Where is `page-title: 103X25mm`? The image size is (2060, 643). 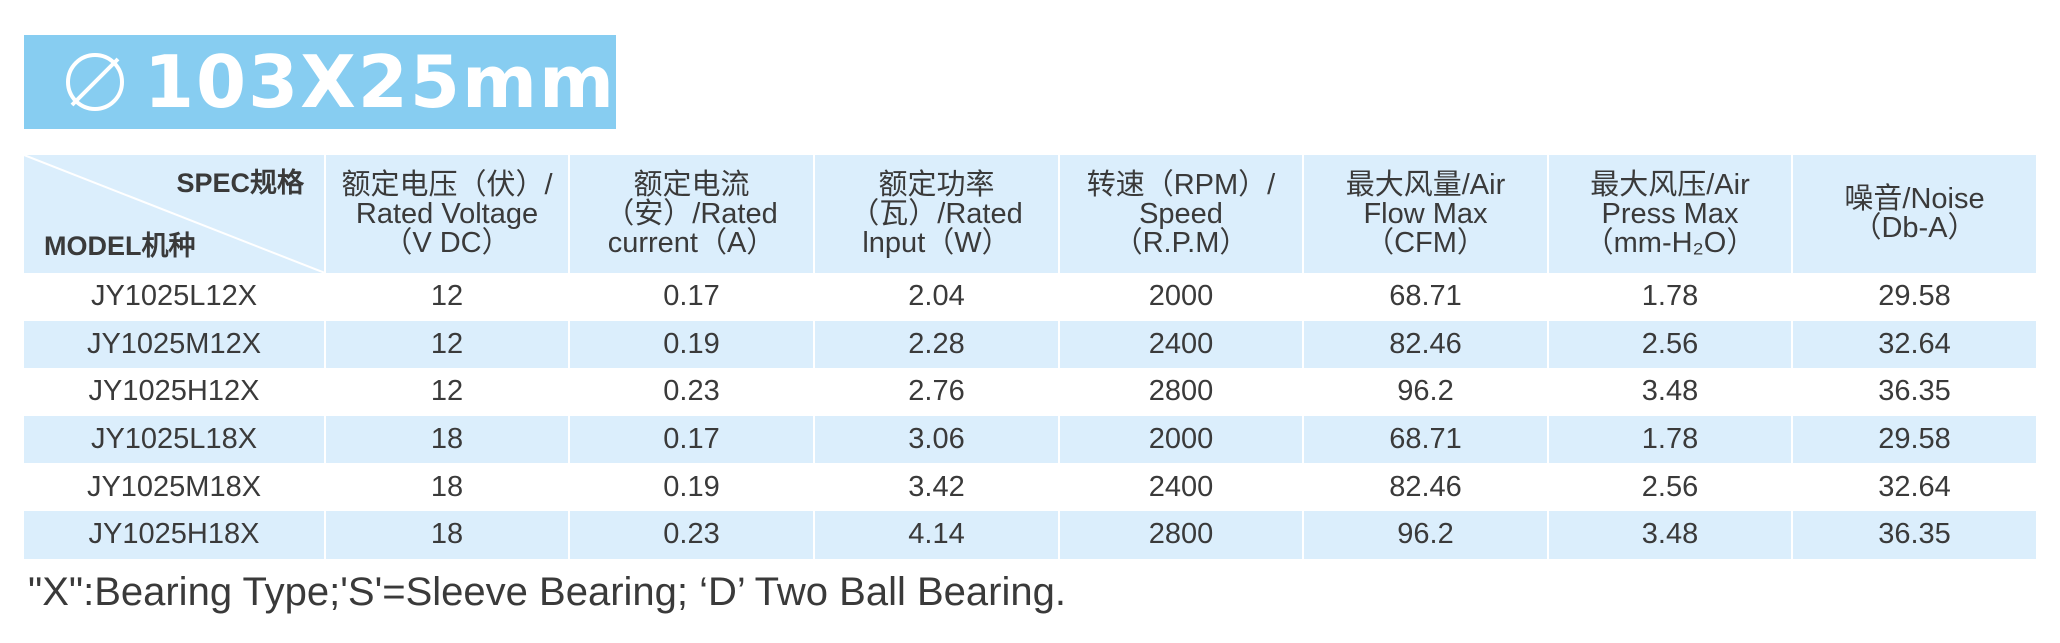 page-title: 103X25mm is located at coordinates (379, 82).